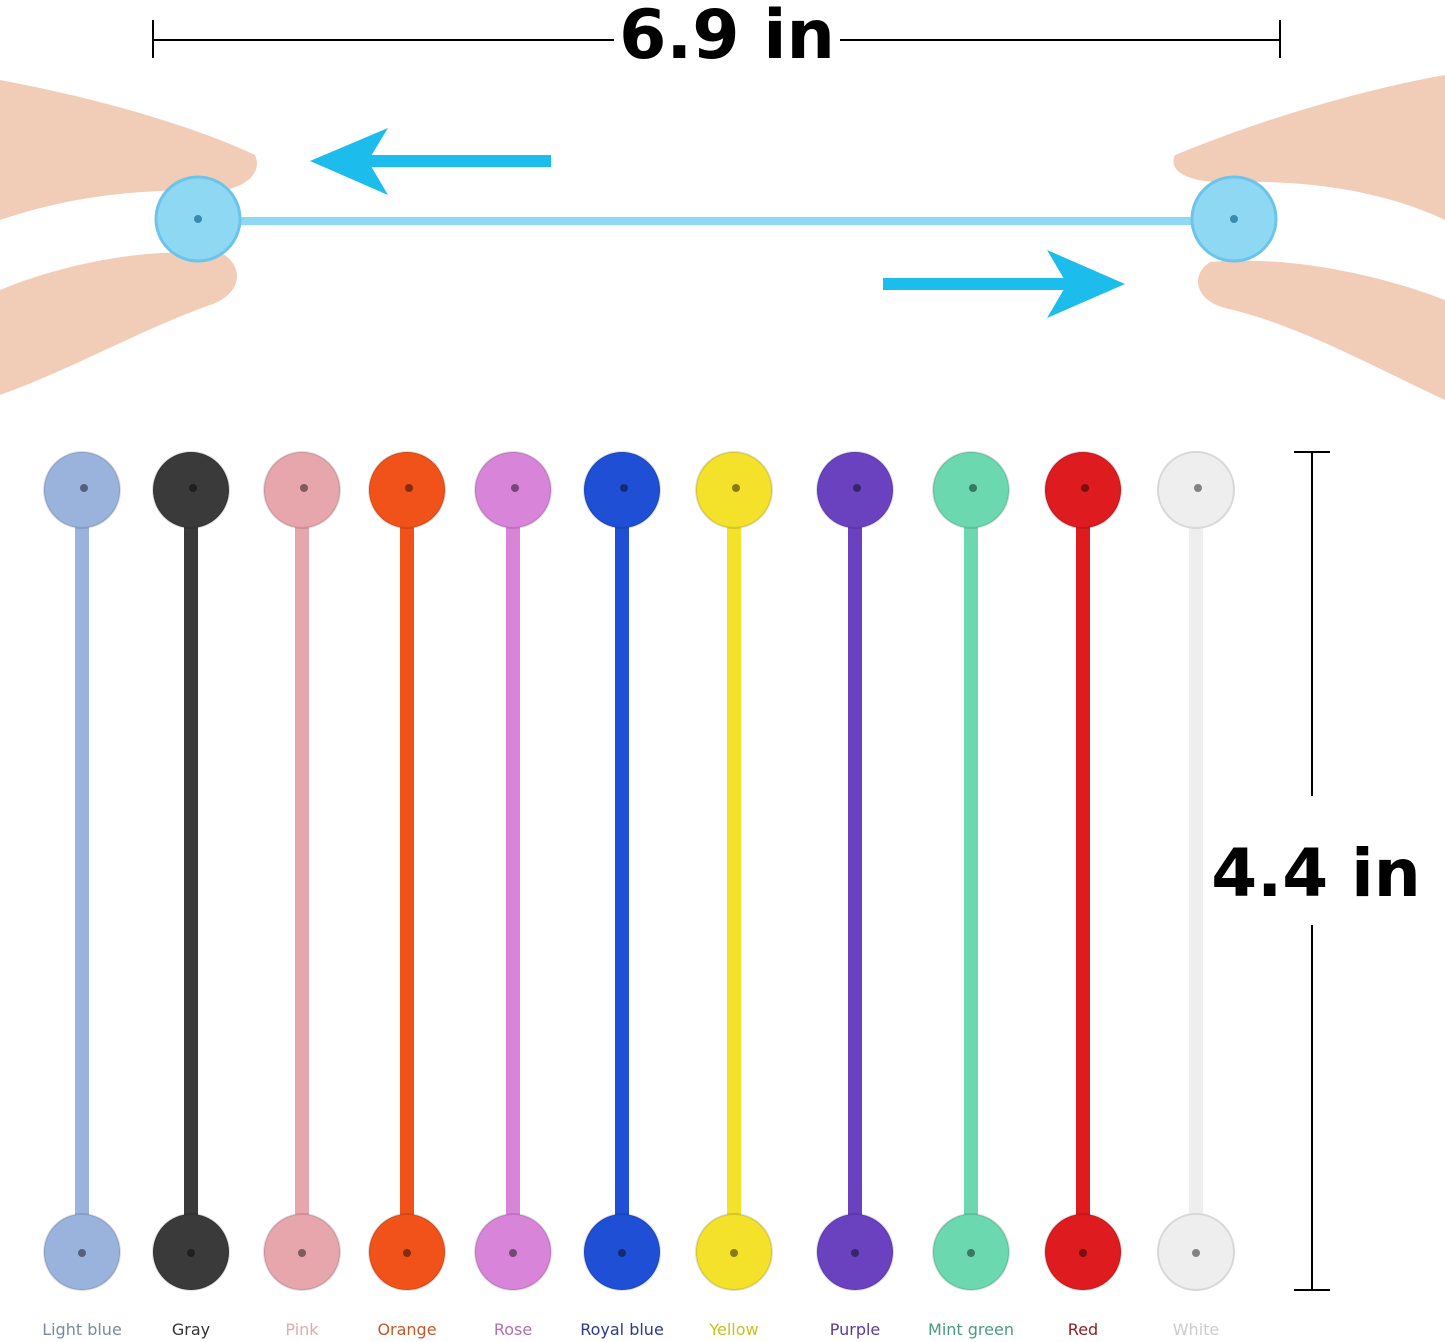  What do you see at coordinates (407, 895) in the screenshot?
I see `strap-orange: Orange` at bounding box center [407, 895].